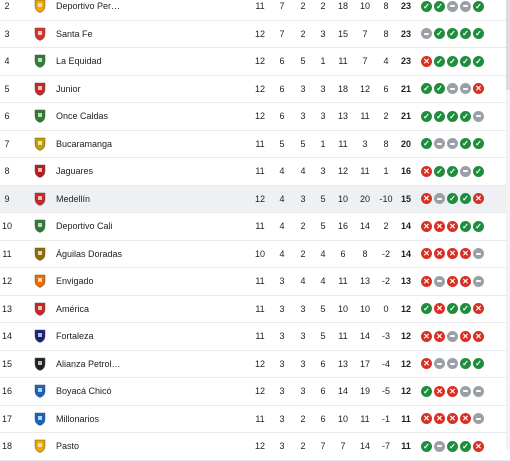 The width and height of the screenshot is (510, 461). I want to click on team-name: Bucaramanga, so click(84, 143).